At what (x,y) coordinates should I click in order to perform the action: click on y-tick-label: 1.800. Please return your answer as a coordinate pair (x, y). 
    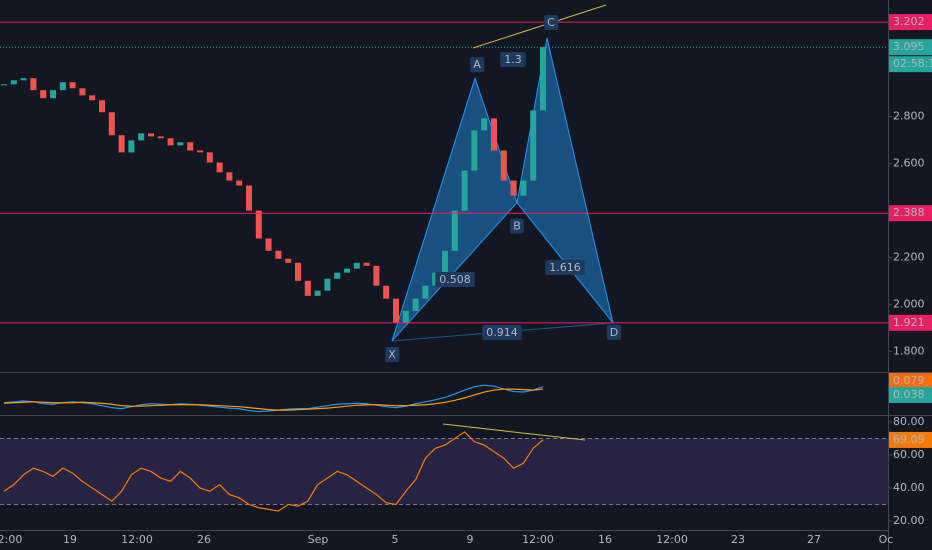
    Looking at the image, I should click on (909, 350).